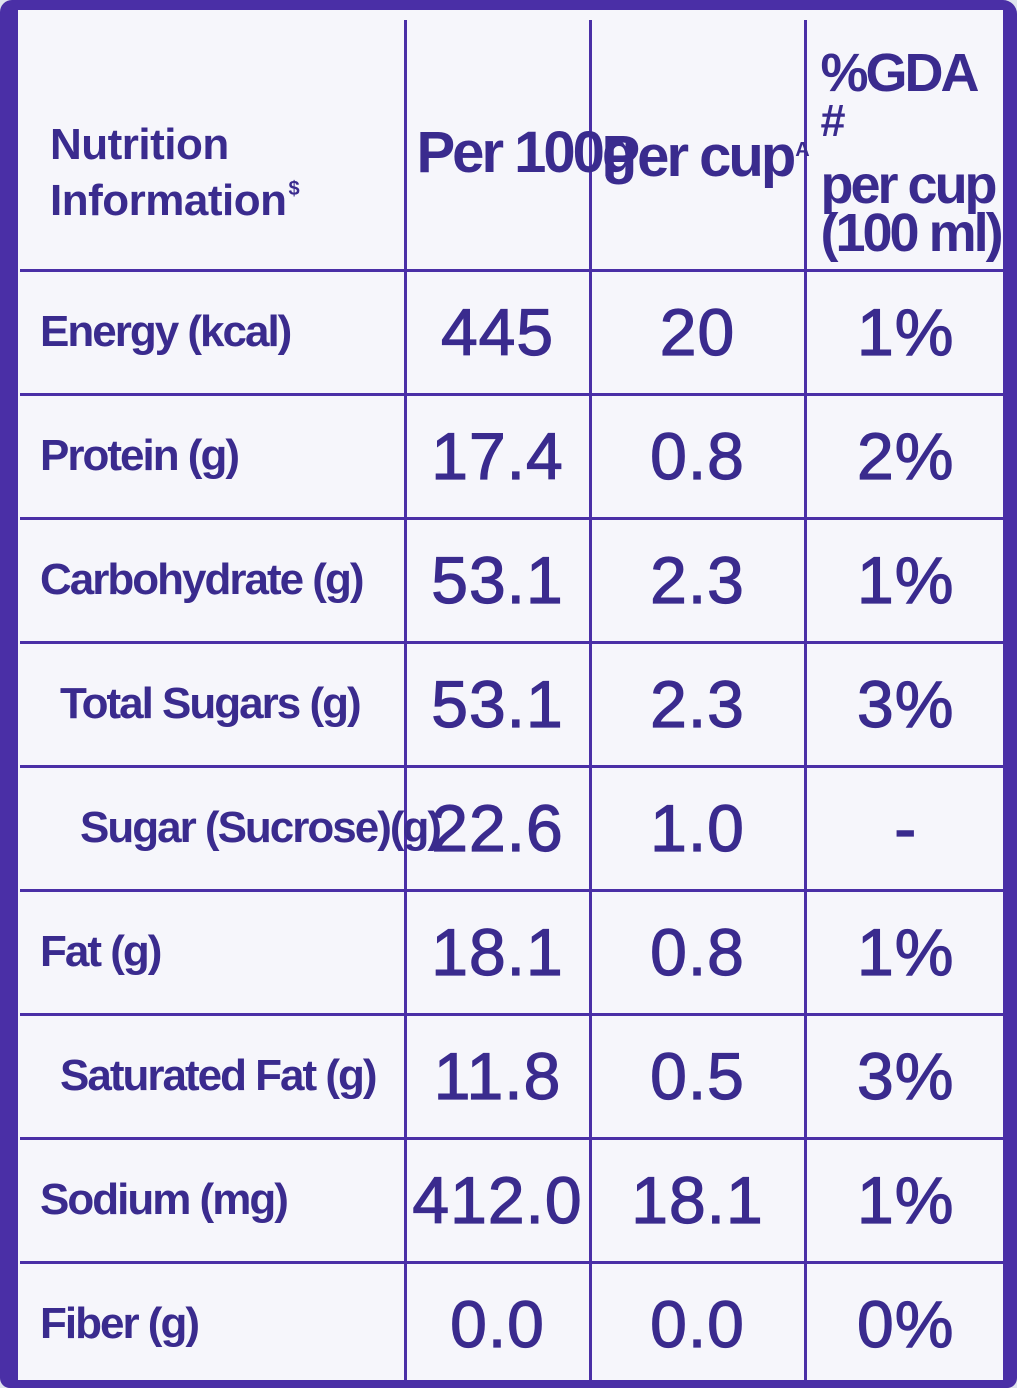 The width and height of the screenshot is (1017, 1388). I want to click on table-row: Sodium (mg) 412.0 18.1 1%, so click(512, 1201).